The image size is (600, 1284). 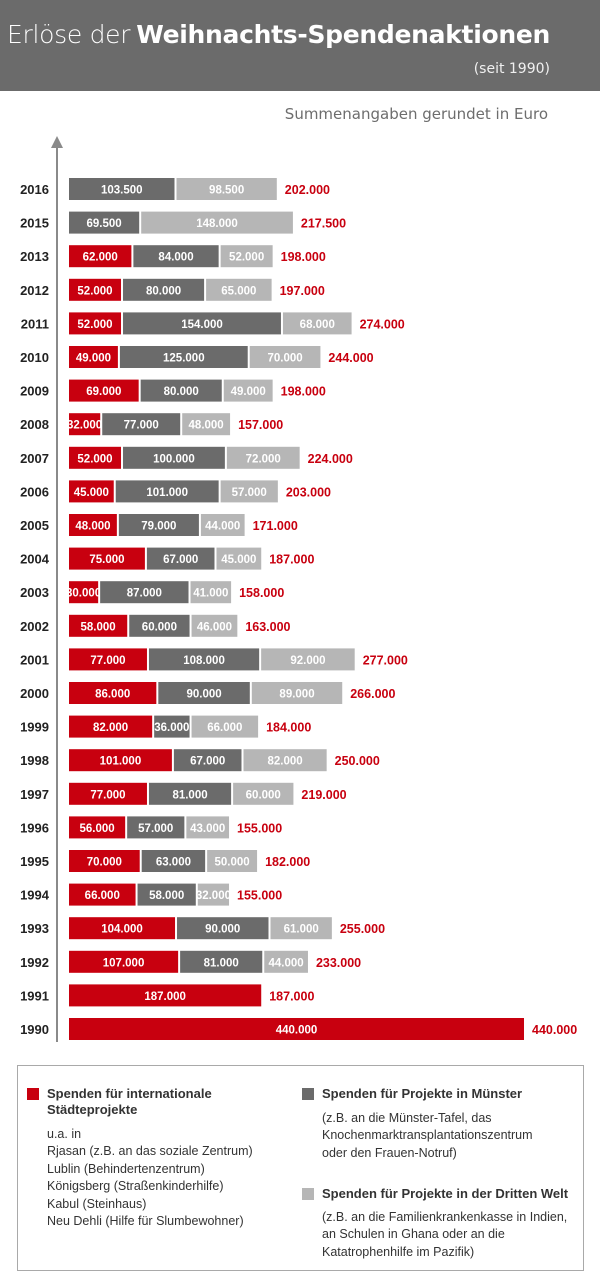 I want to click on legend-swatch-dritte-welt, so click(x=308, y=1194).